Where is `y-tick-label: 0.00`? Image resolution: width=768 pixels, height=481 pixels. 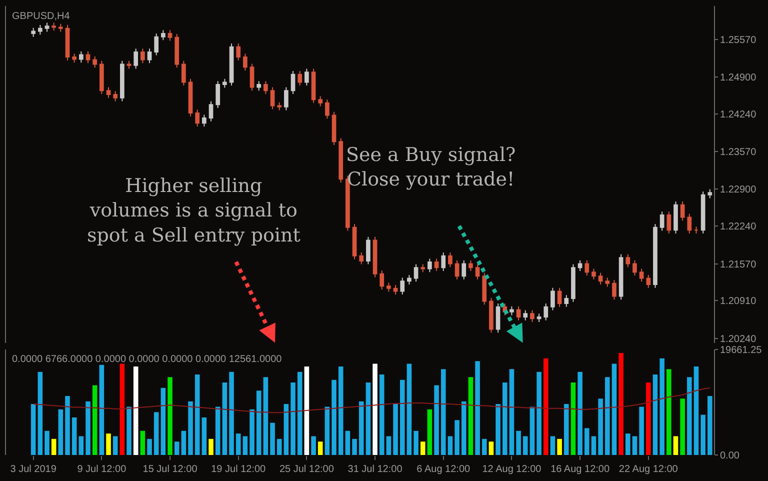 y-tick-label: 0.00 is located at coordinates (730, 456).